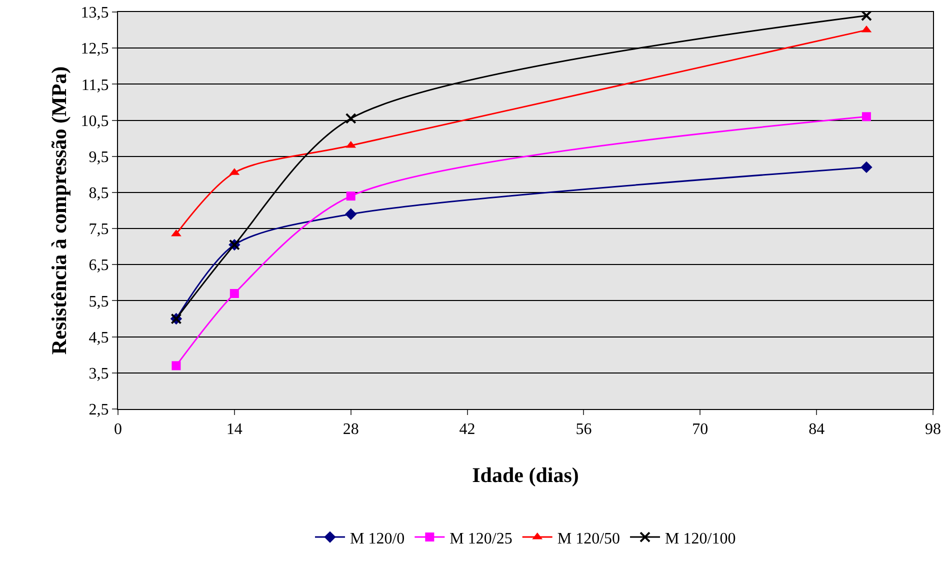  Describe the element at coordinates (98, 374) in the screenshot. I see `y-tick-label: 3,5` at that location.